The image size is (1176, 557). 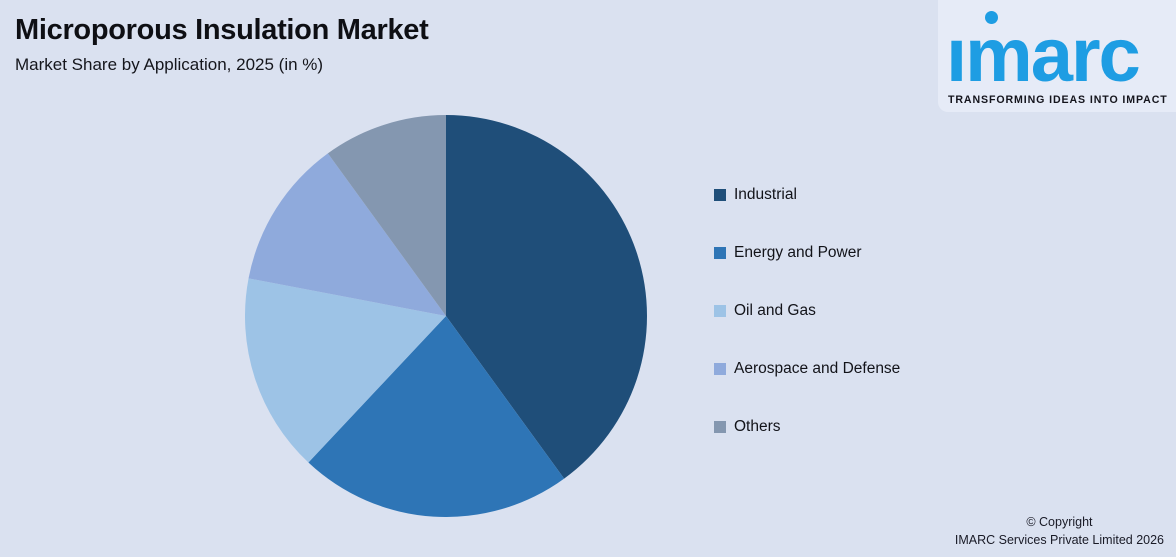 What do you see at coordinates (991, 17) in the screenshot?
I see `logo-dot-icon` at bounding box center [991, 17].